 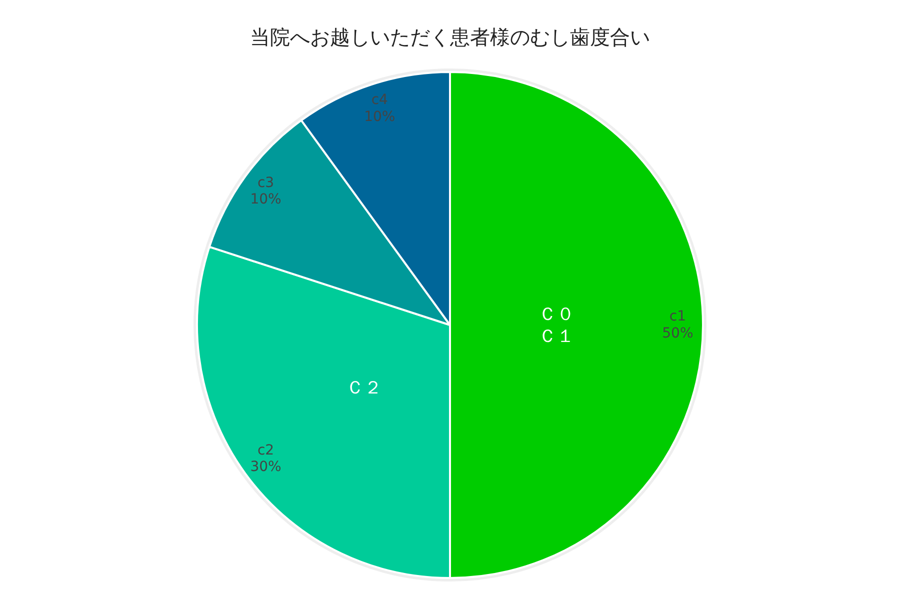 I want to click on data-label: 30%, so click(x=266, y=467).